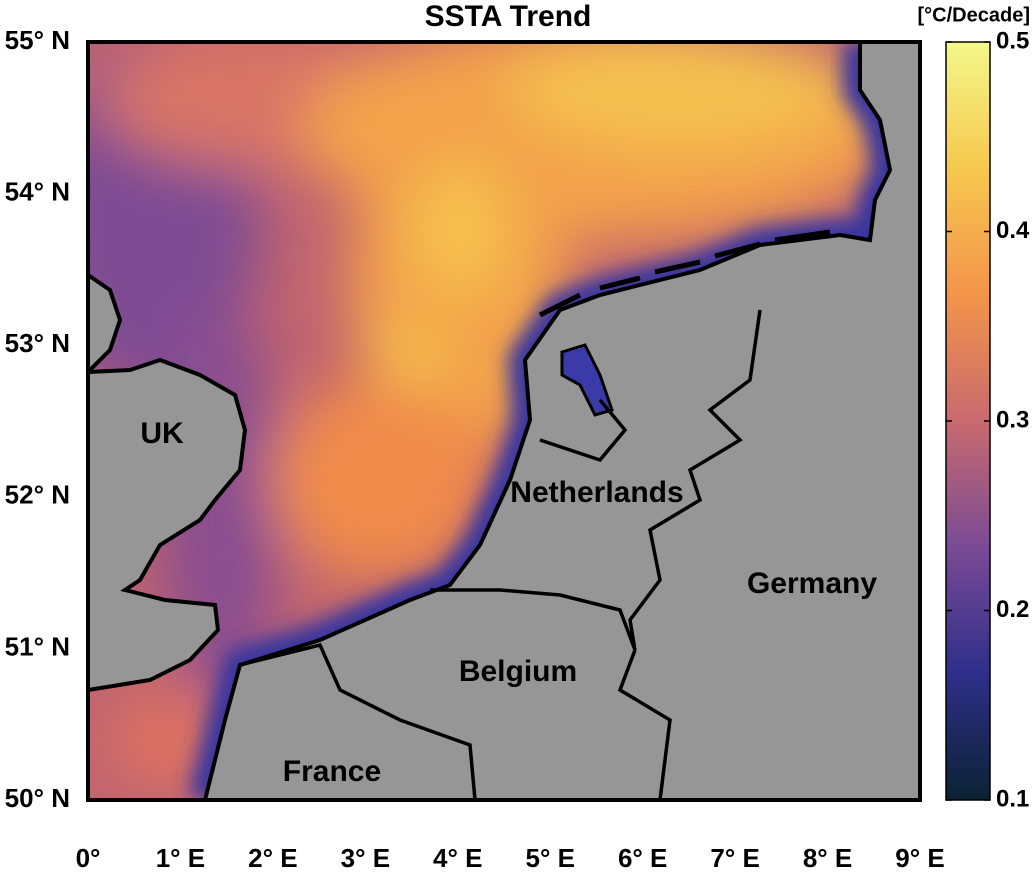 This screenshot has width=1032, height=883. I want to click on lon-tick-label: 4° E, so click(457, 858).